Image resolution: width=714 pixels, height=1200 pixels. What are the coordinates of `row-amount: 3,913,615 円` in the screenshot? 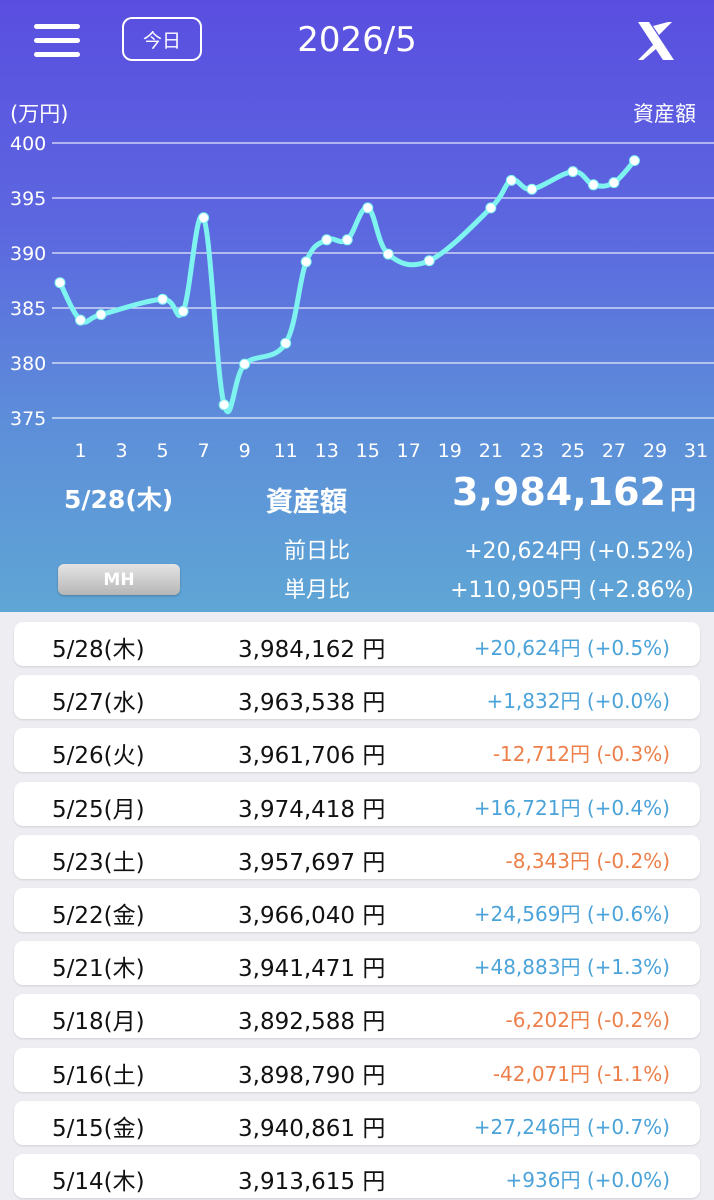 It's located at (312, 1182).